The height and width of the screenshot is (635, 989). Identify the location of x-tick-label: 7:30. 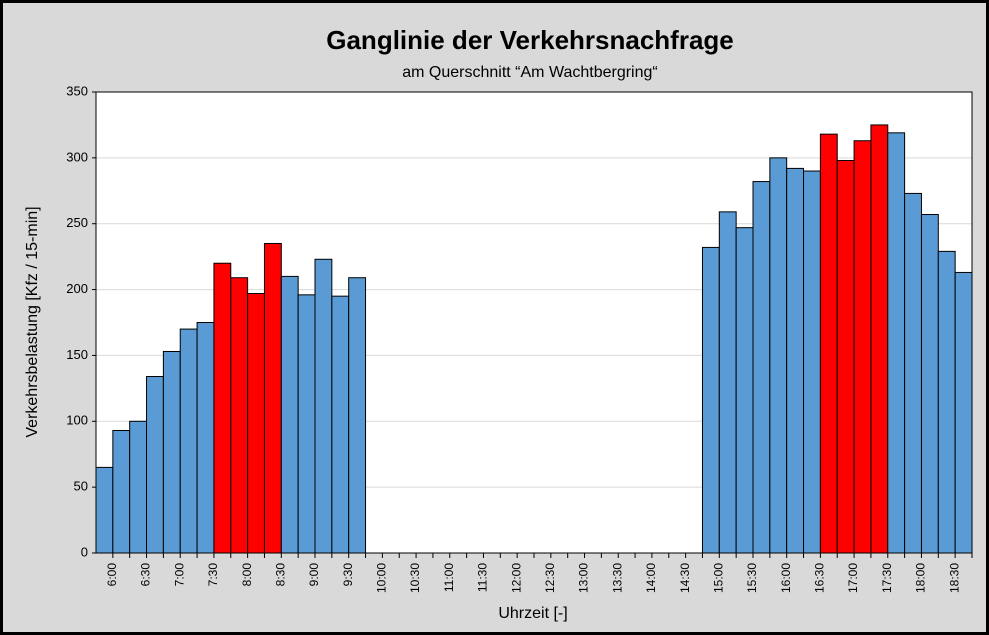
(213, 575).